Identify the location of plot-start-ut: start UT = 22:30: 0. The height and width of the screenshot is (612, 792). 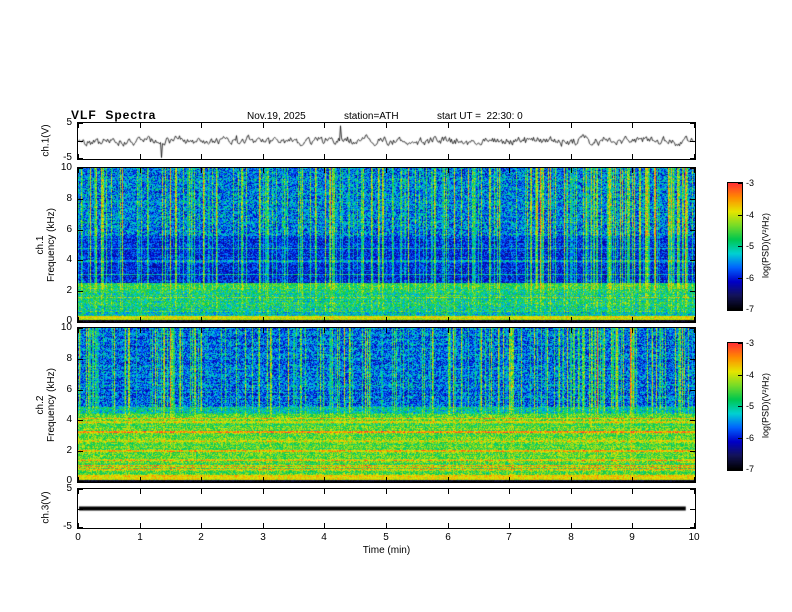
(480, 116).